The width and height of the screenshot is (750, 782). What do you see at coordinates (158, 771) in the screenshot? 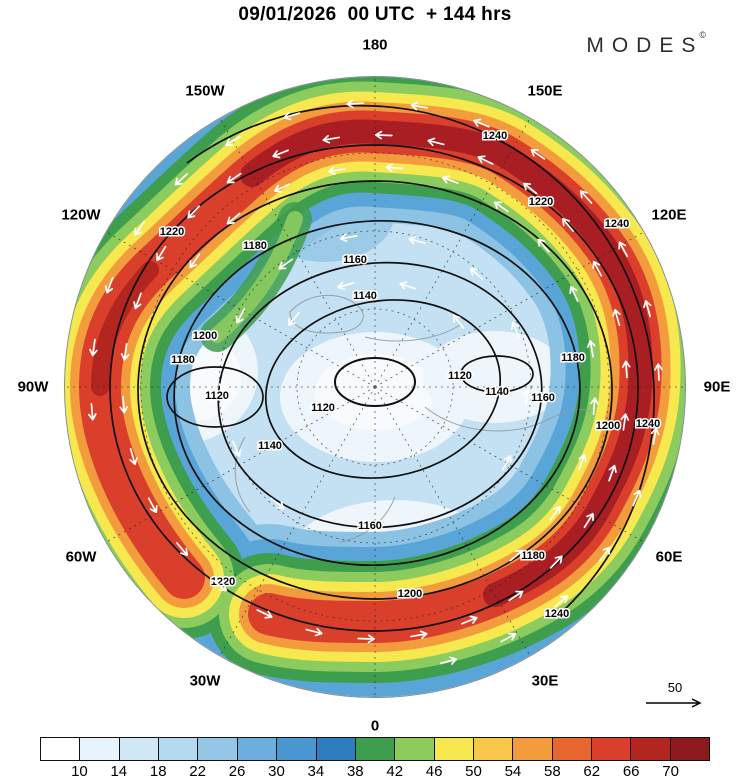
I see `colorbar-tick-label: 18` at bounding box center [158, 771].